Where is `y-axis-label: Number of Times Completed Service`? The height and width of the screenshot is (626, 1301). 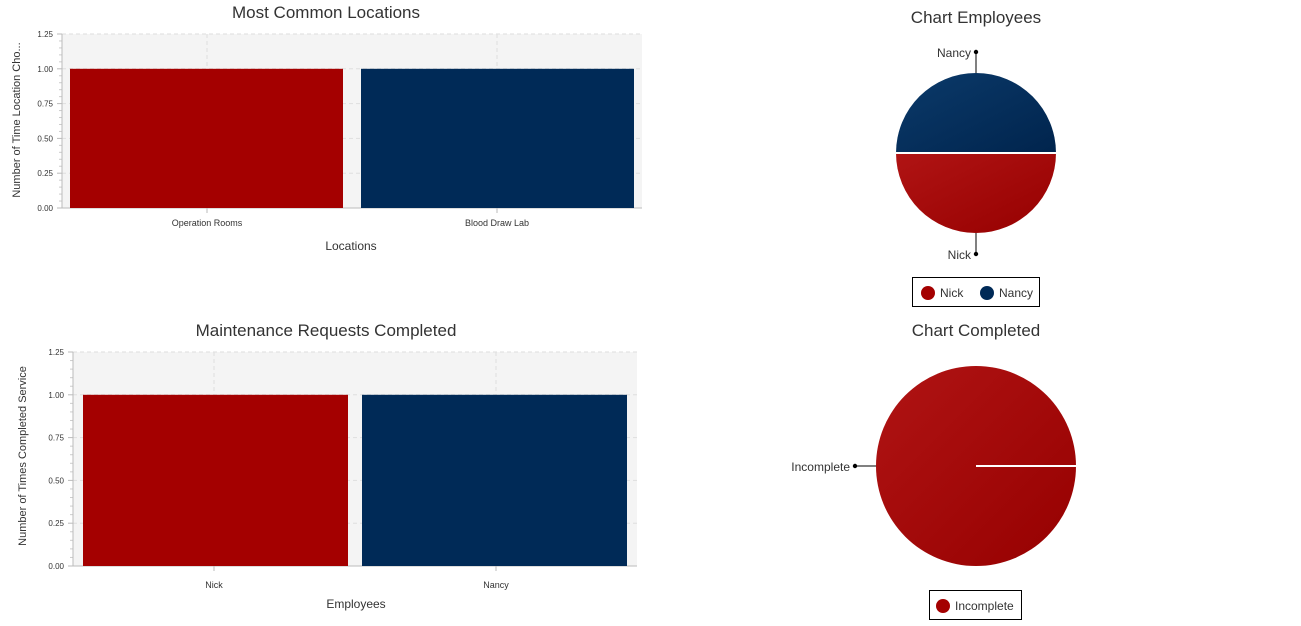
y-axis-label: Number of Times Completed Service is located at coordinates (23, 456).